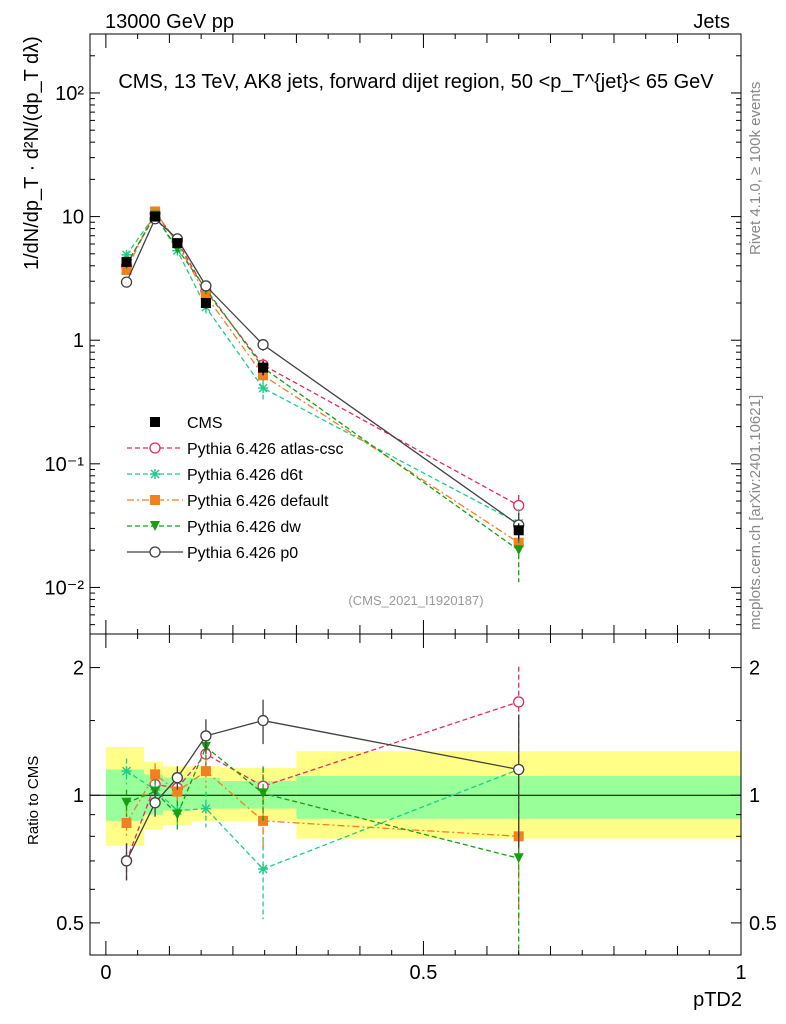  I want to click on main-y-tick-label: 10⁻¹, so click(65, 465).